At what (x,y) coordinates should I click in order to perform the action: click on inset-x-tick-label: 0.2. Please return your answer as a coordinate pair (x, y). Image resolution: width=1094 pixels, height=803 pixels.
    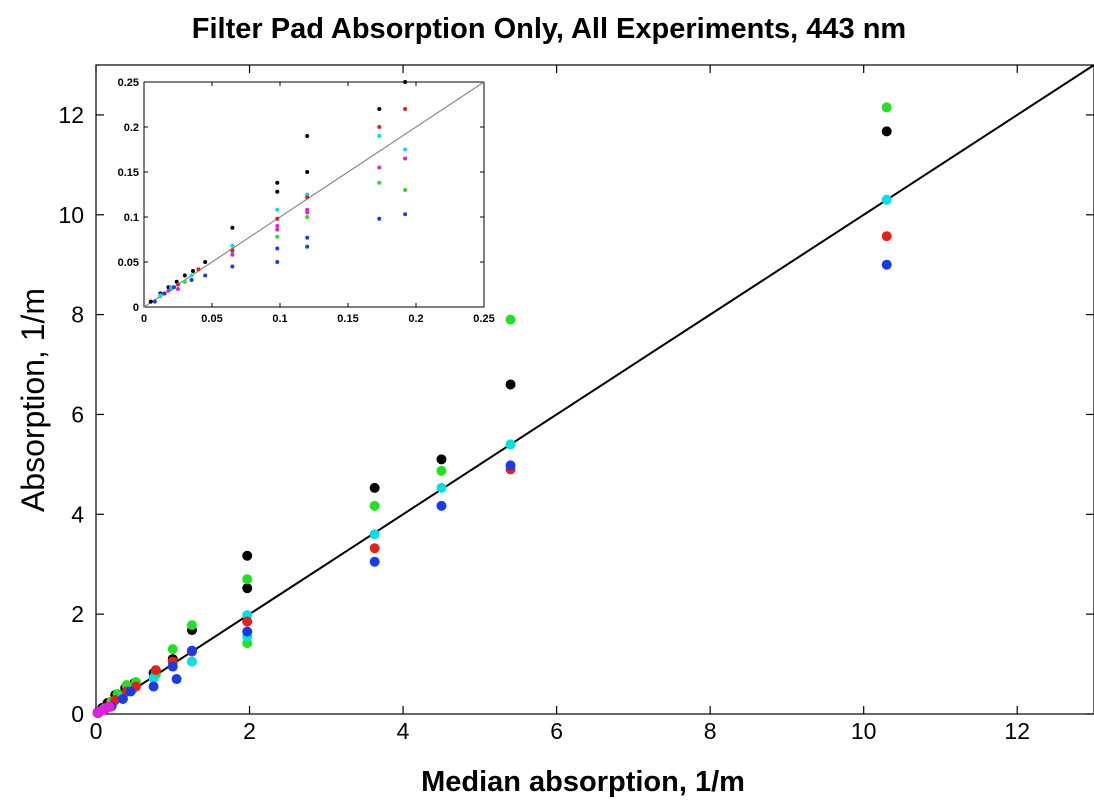
    Looking at the image, I should click on (415, 319).